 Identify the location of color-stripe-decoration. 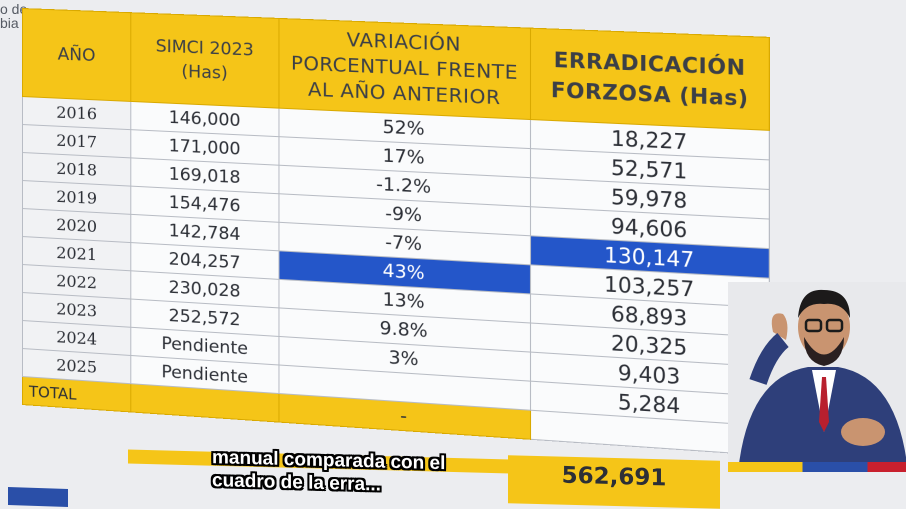
(817, 467).